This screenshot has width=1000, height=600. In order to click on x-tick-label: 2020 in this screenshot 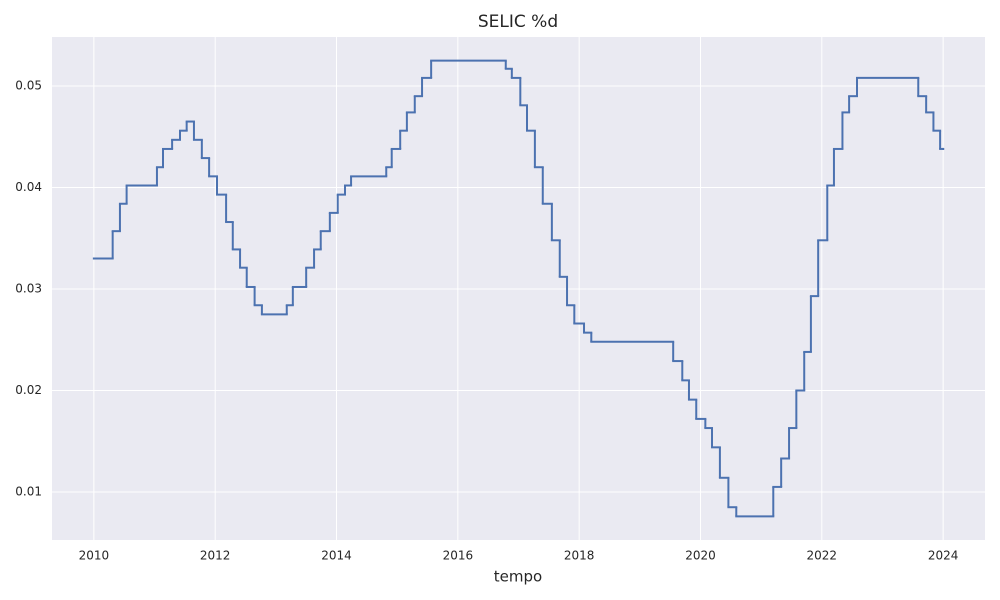, I will do `click(700, 556)`.